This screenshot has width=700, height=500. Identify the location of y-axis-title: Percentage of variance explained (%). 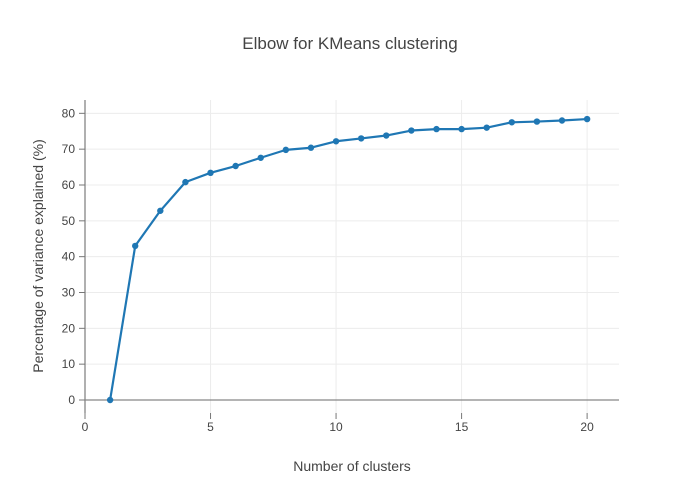
(38, 256).